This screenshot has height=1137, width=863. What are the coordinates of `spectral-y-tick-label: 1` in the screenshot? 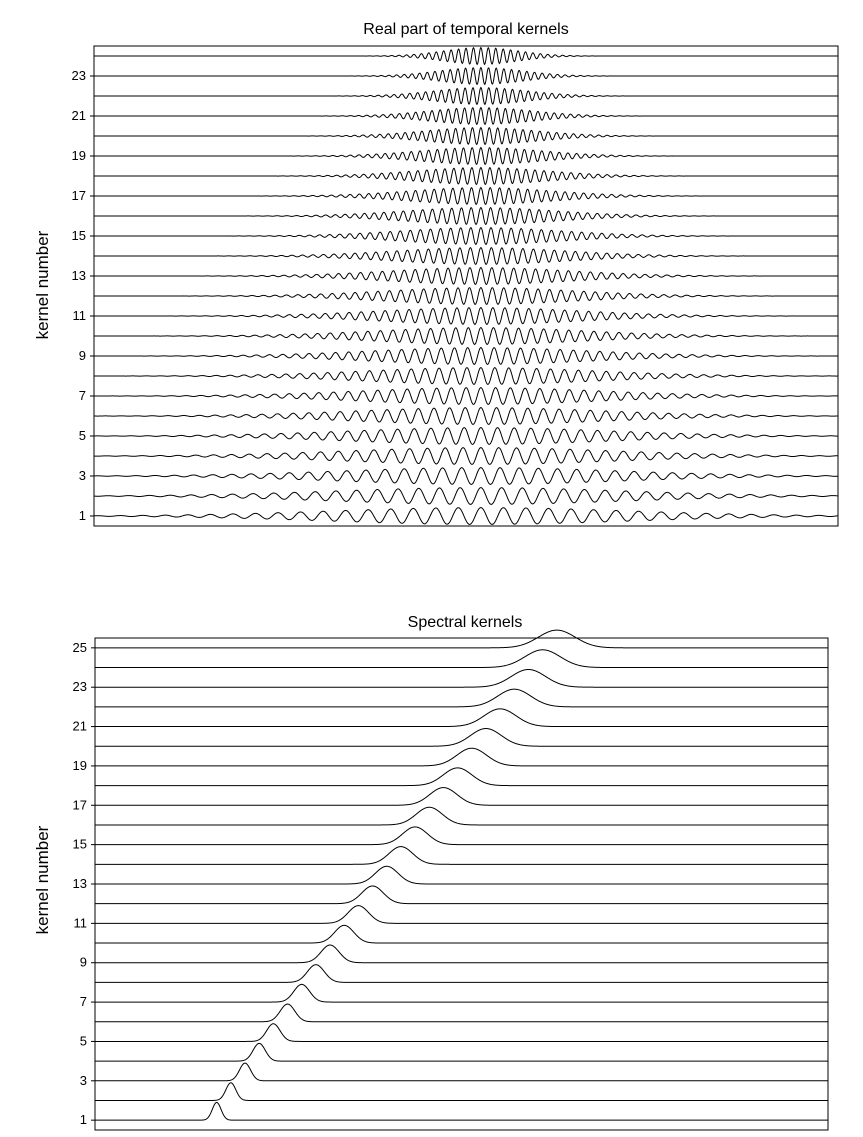 It's located at (83, 1119).